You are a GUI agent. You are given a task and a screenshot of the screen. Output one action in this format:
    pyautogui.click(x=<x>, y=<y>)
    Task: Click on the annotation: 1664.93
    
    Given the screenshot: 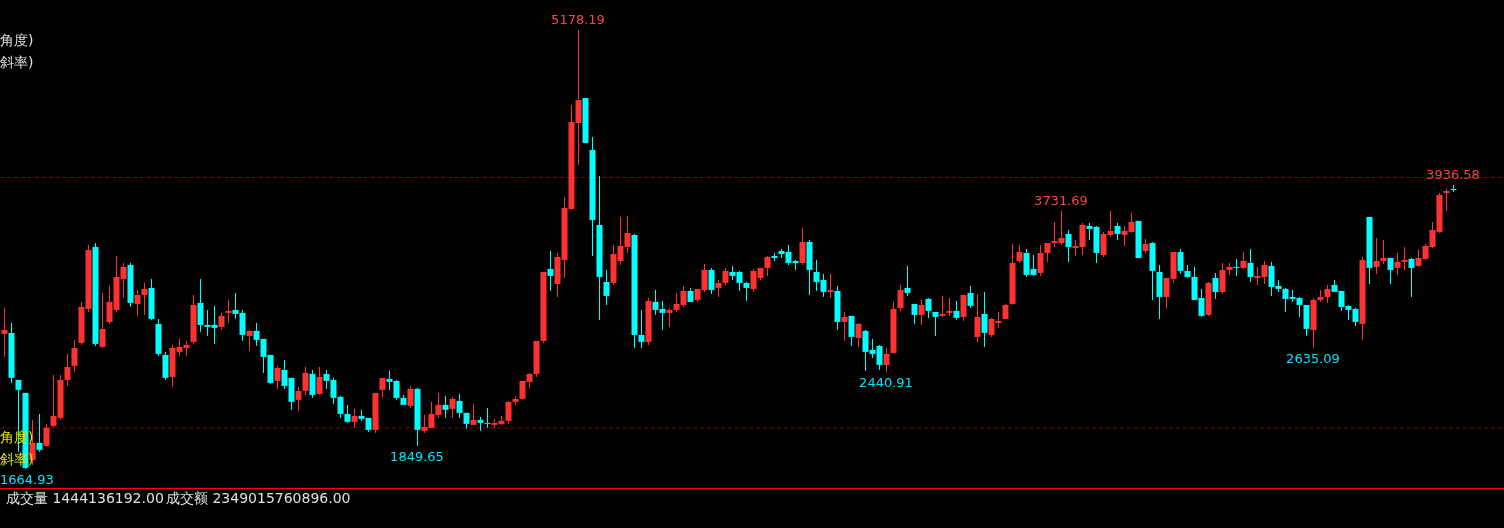 What is the action you would take?
    pyautogui.click(x=27, y=479)
    